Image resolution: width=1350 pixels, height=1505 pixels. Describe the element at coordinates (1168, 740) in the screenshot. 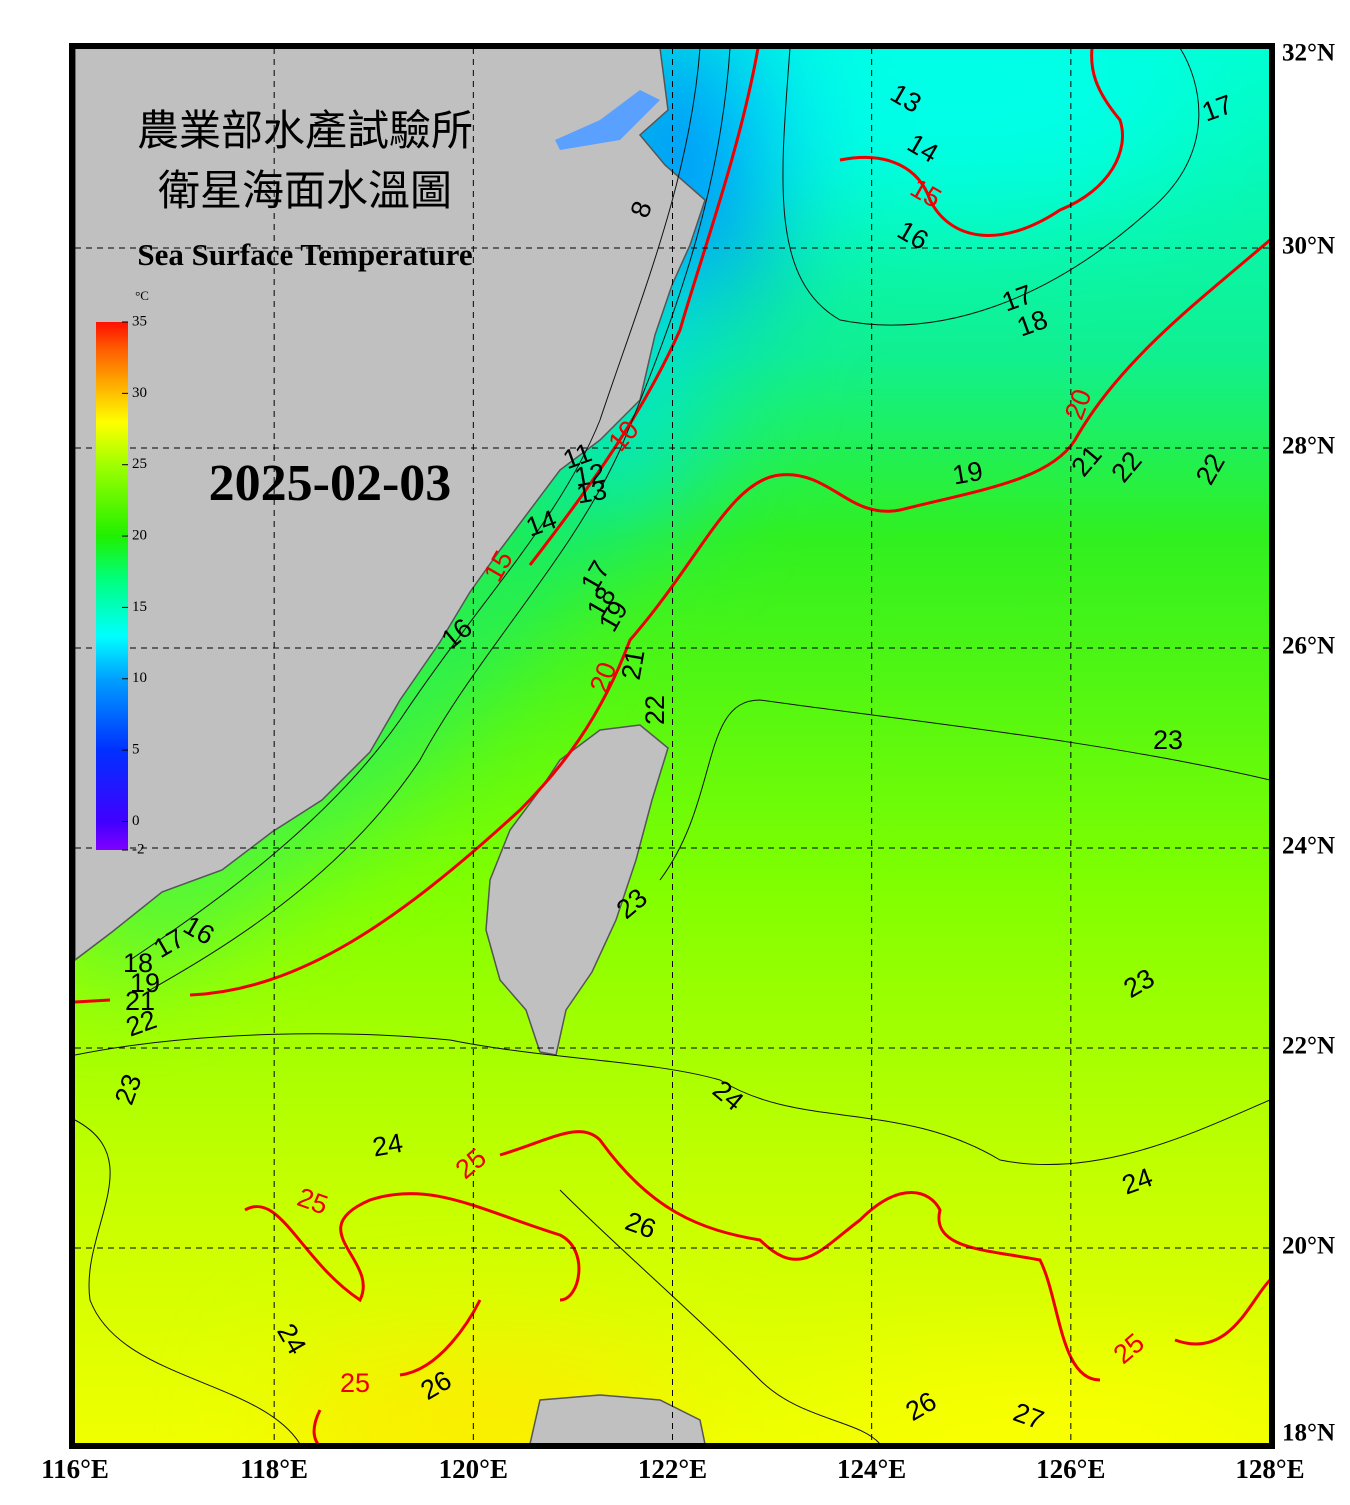

I see `contour-label: 23` at that location.